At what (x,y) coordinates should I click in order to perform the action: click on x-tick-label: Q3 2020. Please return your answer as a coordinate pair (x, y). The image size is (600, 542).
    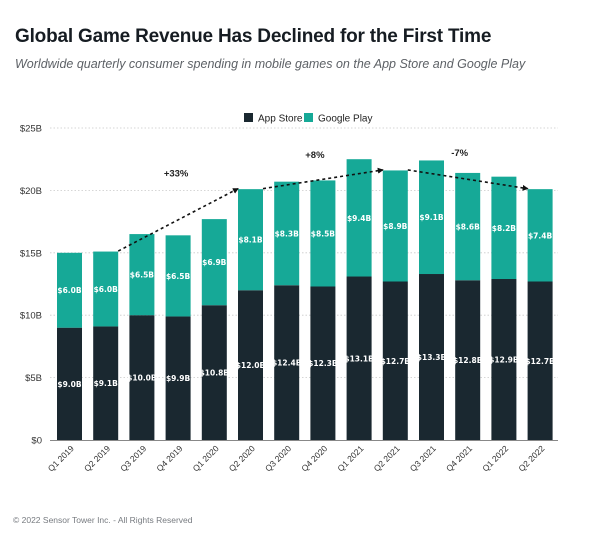
    Looking at the image, I should click on (278, 458).